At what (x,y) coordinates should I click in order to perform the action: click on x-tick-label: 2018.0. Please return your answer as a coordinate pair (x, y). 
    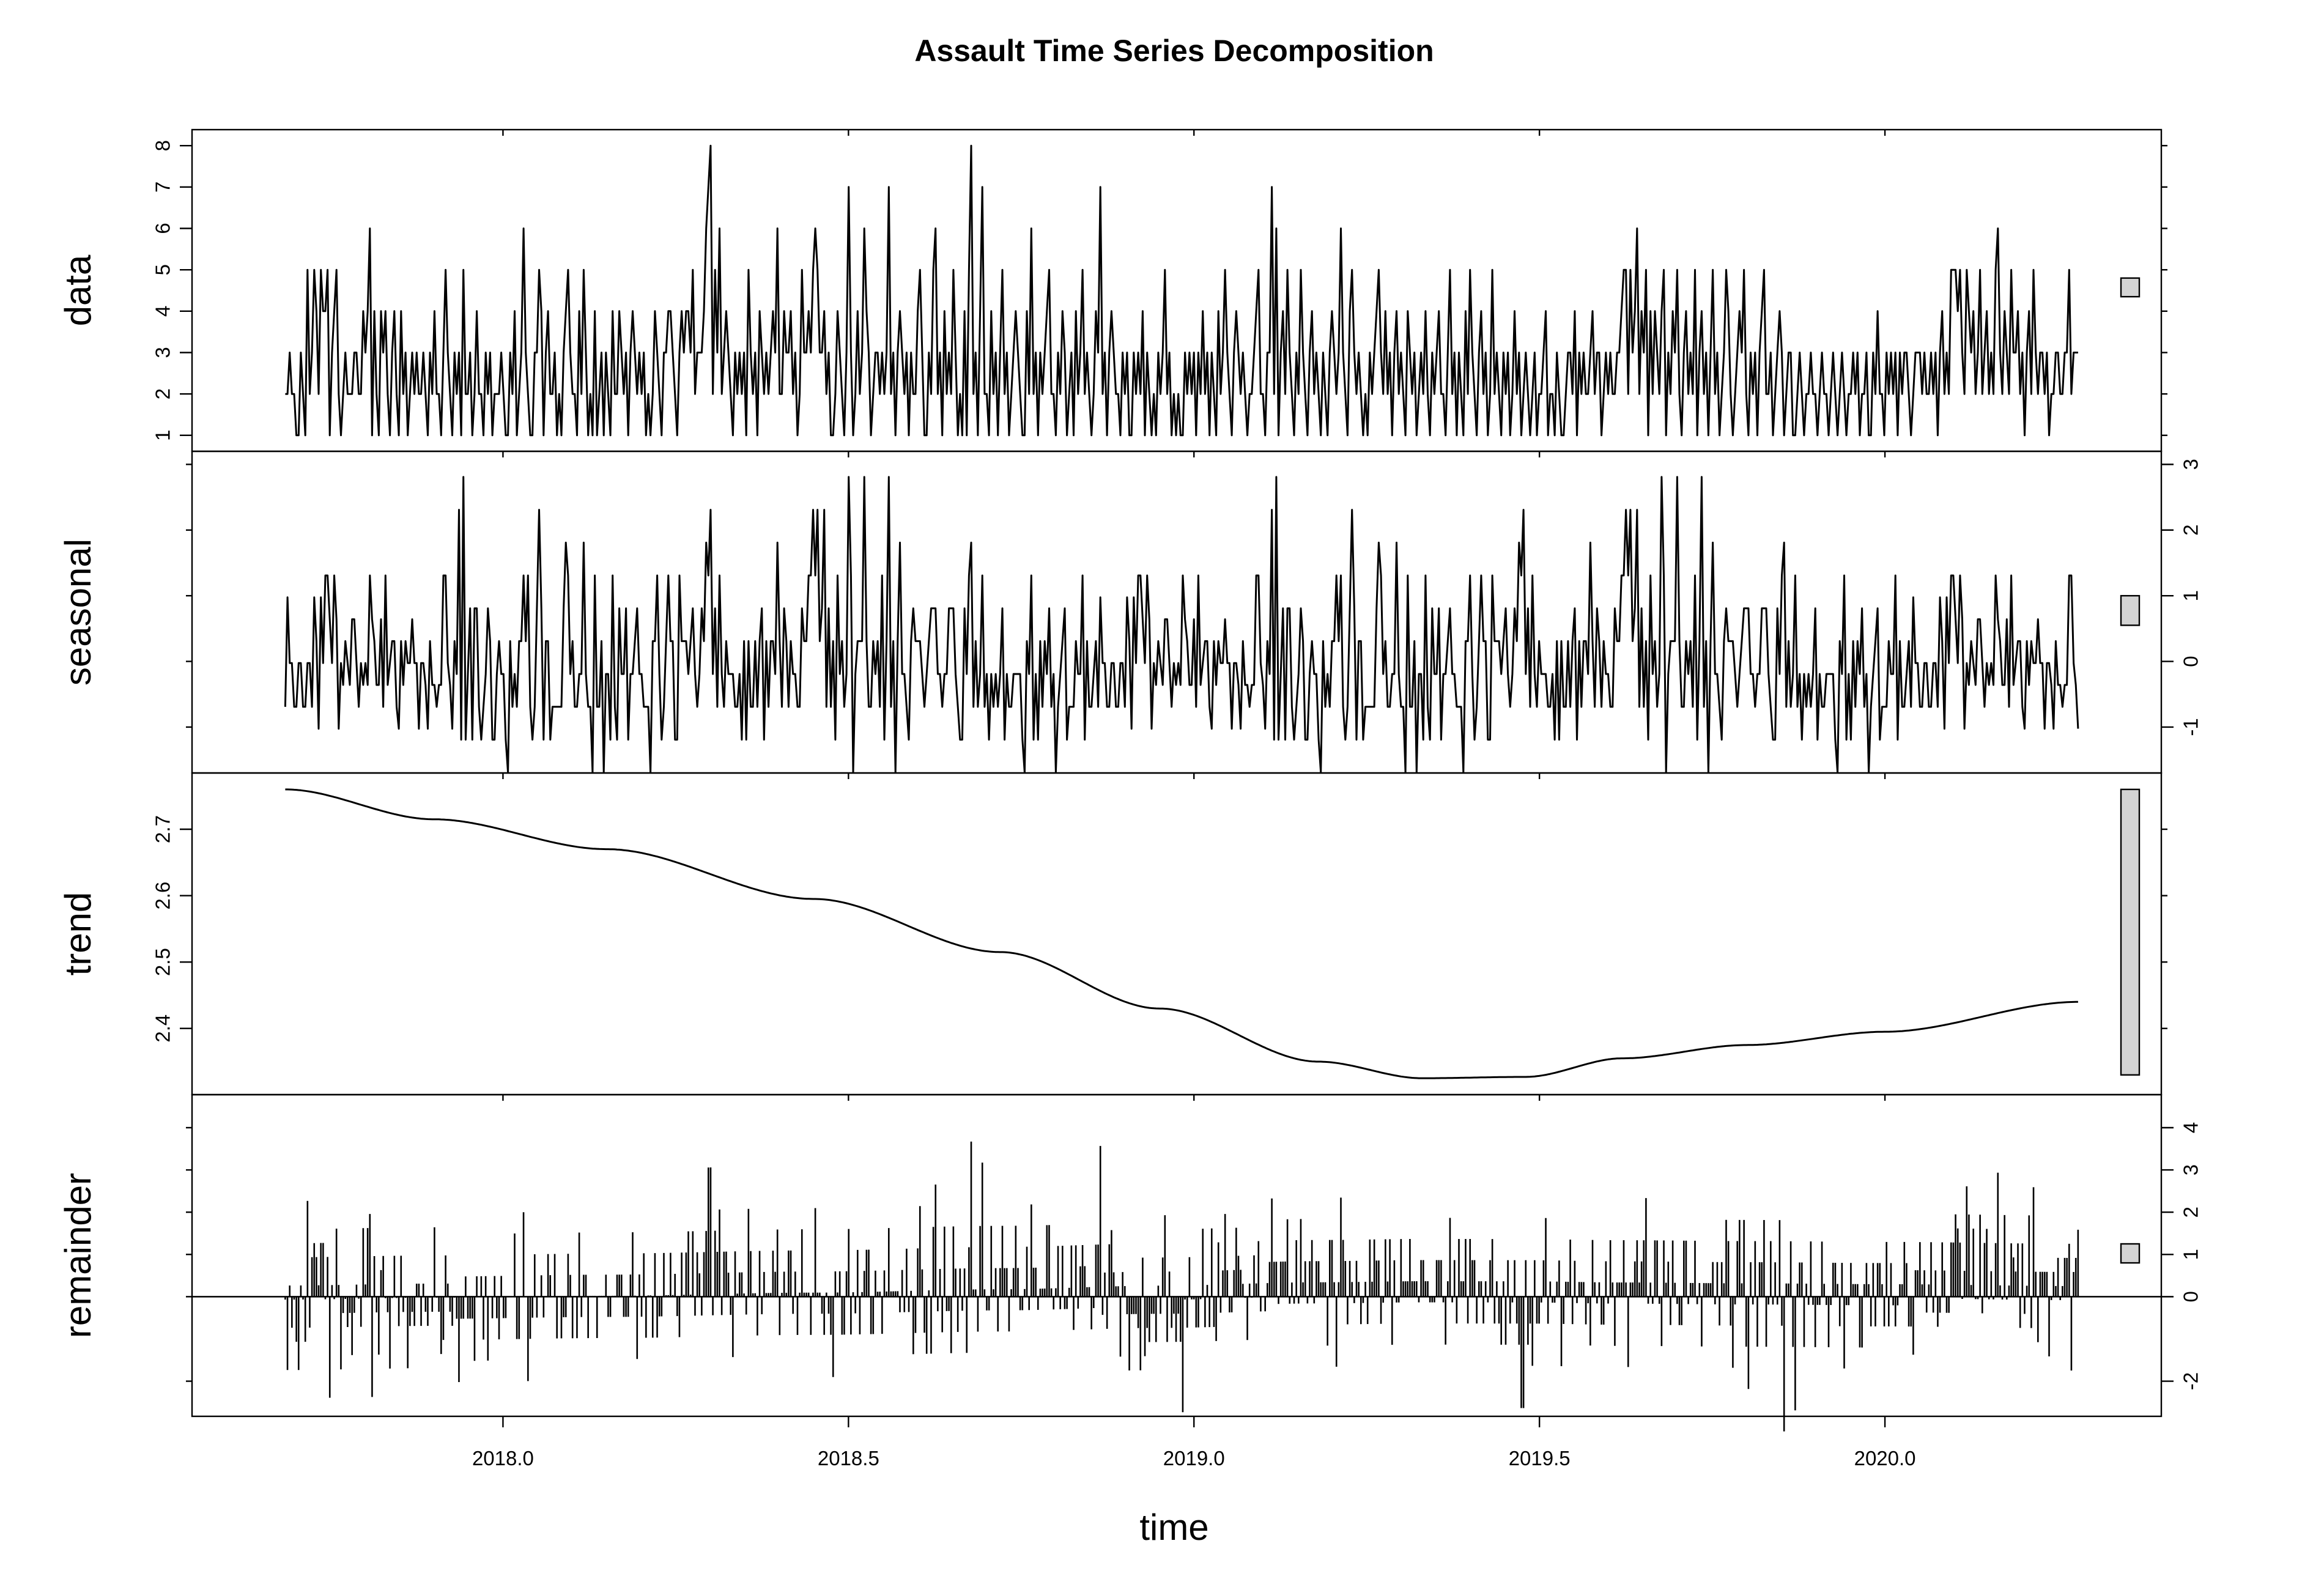
    Looking at the image, I should click on (503, 1458).